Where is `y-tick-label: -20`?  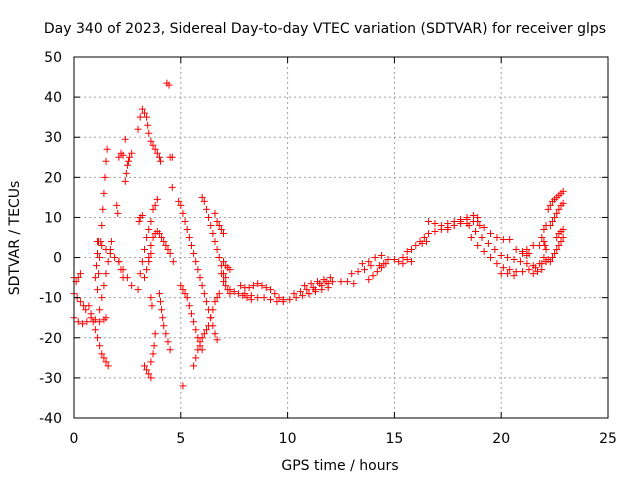 y-tick-label: -20 is located at coordinates (50, 339).